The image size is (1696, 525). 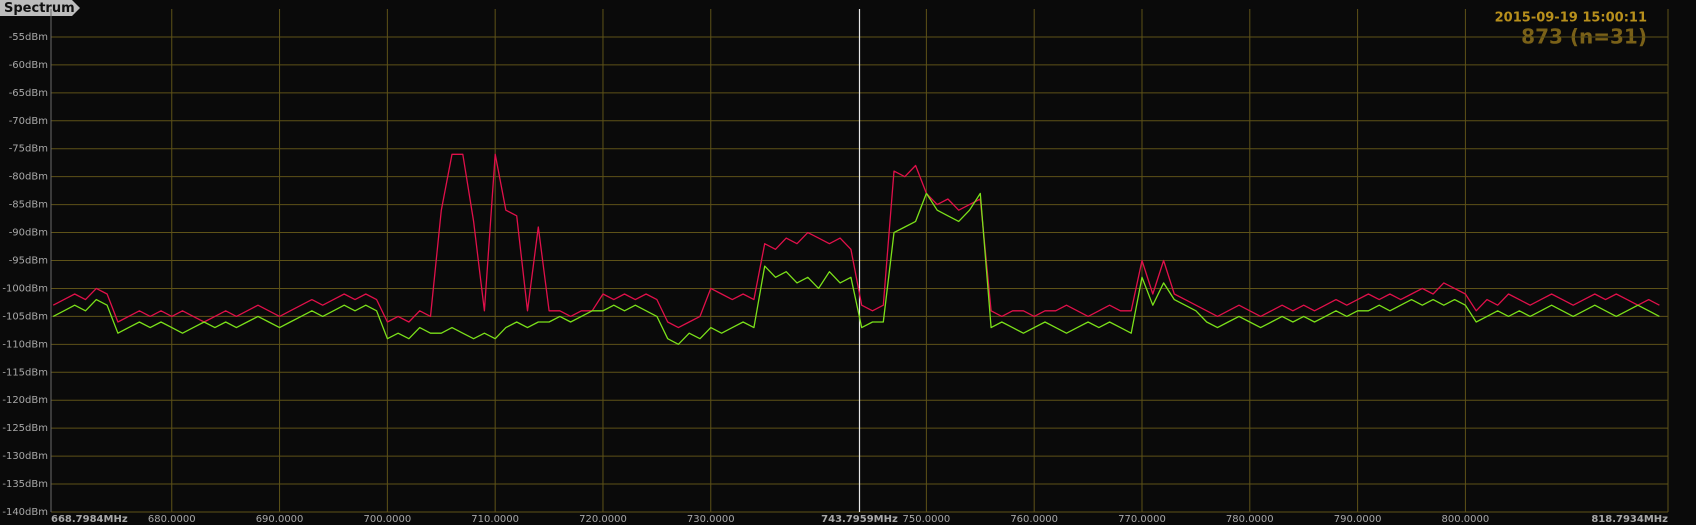 What do you see at coordinates (1466, 519) in the screenshot?
I see `x-tick-label: 800.0000` at bounding box center [1466, 519].